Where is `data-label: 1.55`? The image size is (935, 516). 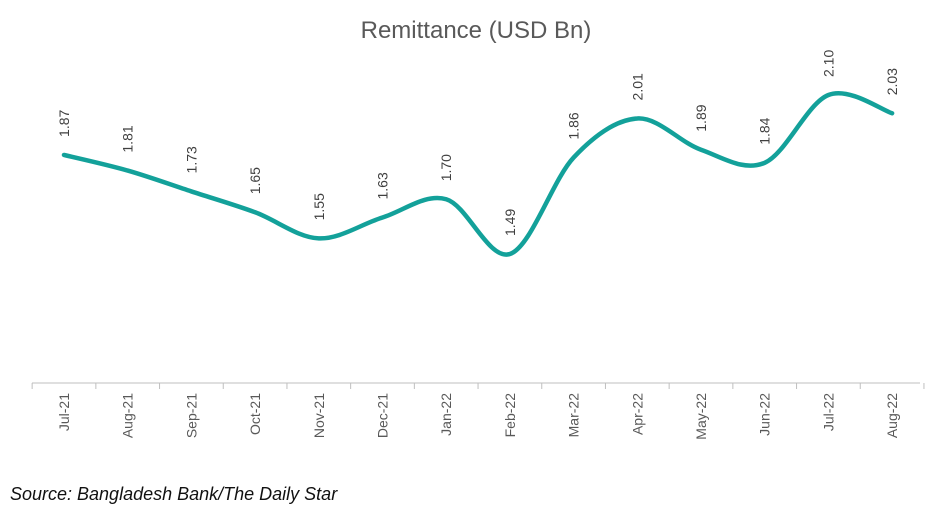
data-label: 1.55 is located at coordinates (319, 206).